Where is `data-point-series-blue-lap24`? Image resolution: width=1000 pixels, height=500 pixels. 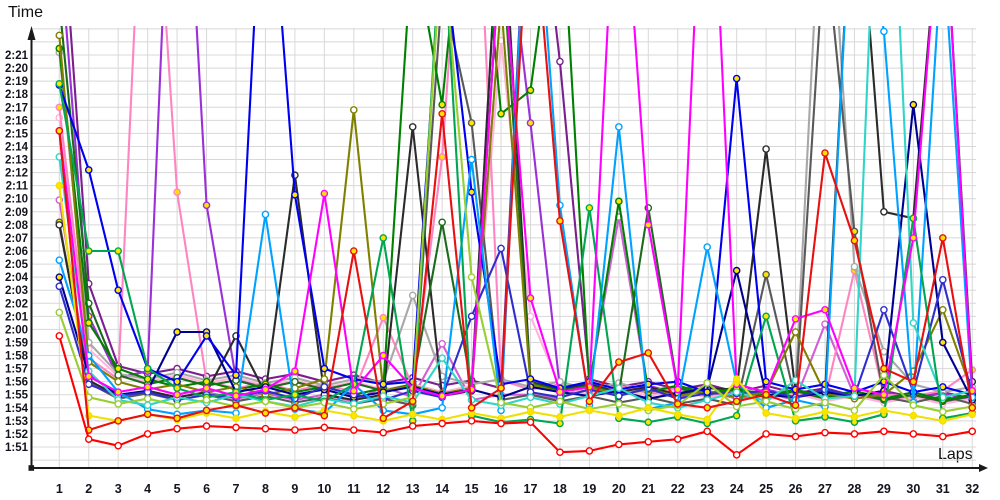
data-point-series-blue-lap24 is located at coordinates (736, 78).